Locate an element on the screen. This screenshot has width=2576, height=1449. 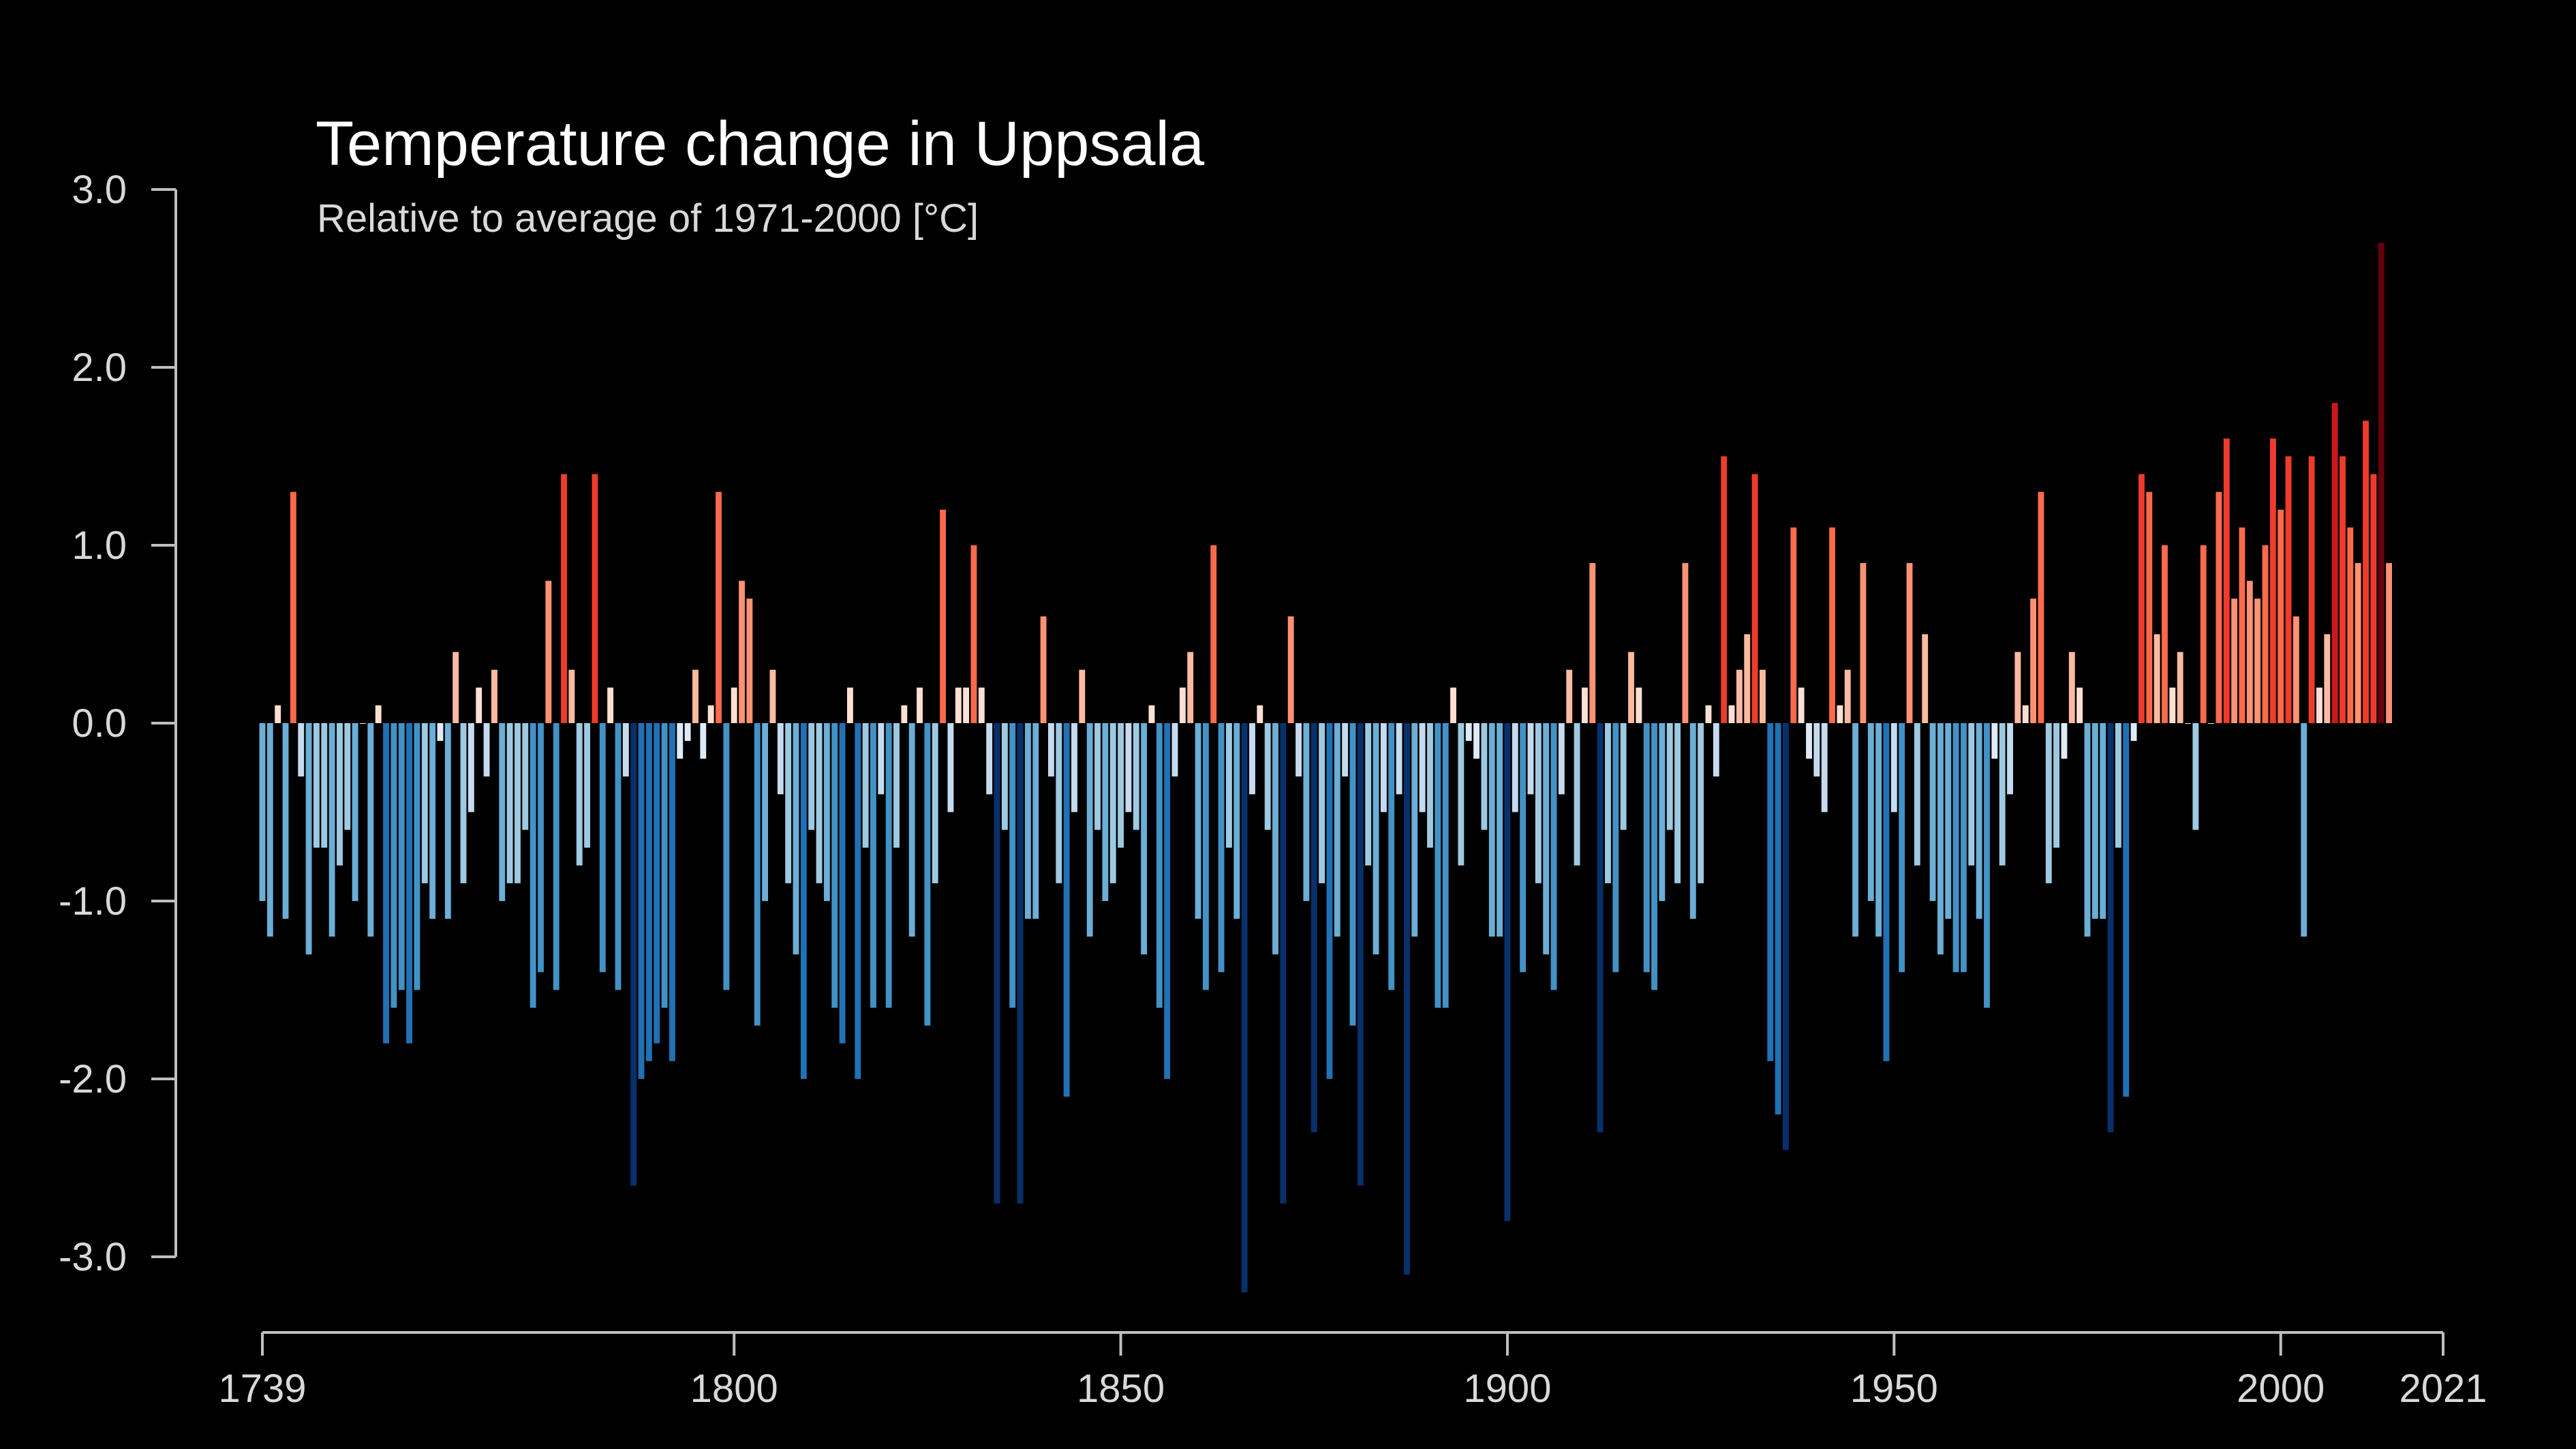
bar-2001 is located at coordinates (2288, 590).